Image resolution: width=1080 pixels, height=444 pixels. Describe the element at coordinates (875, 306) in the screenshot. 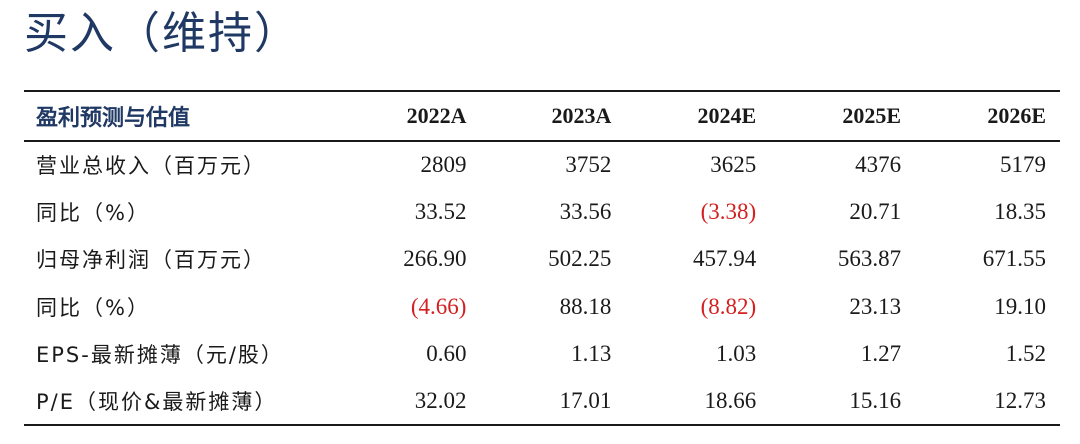

I see `cell-value: 23.13` at that location.